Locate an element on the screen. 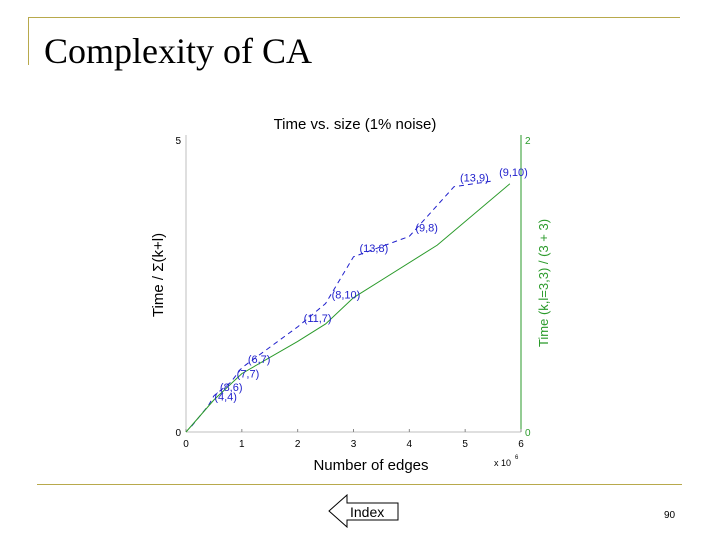  page-number: 90 is located at coordinates (670, 515).